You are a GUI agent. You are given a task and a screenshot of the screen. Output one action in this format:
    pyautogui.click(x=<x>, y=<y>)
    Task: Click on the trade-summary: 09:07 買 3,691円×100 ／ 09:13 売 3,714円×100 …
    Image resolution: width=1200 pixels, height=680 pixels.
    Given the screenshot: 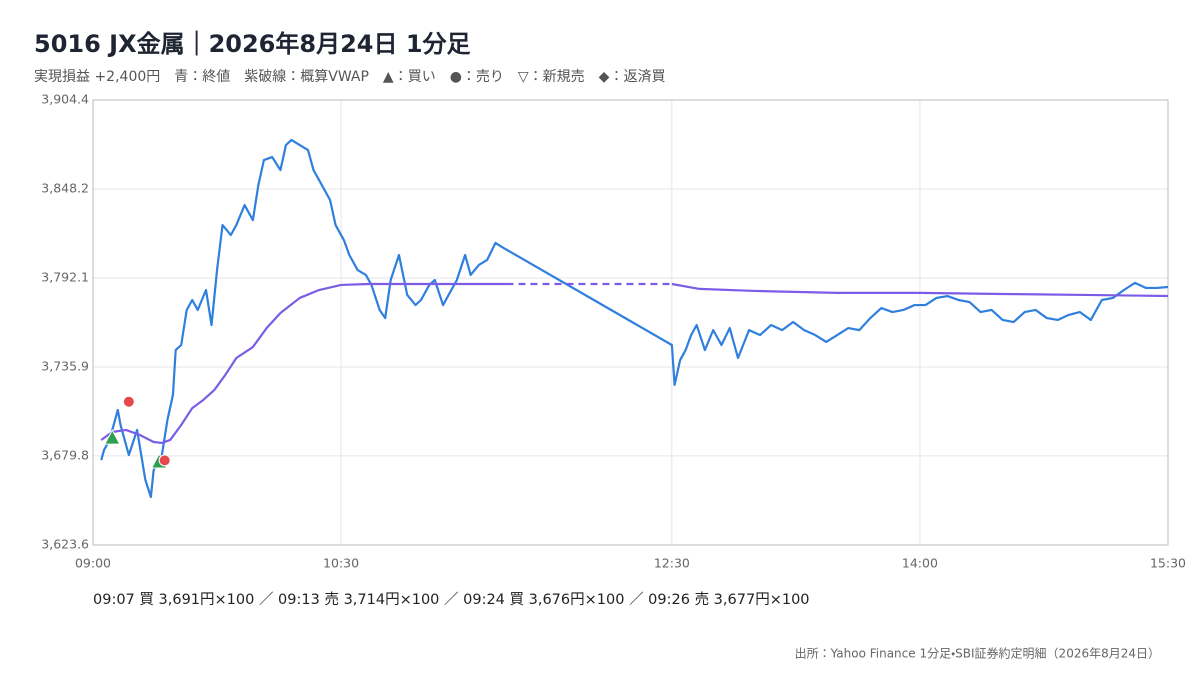 What is the action you would take?
    pyautogui.click(x=451, y=599)
    